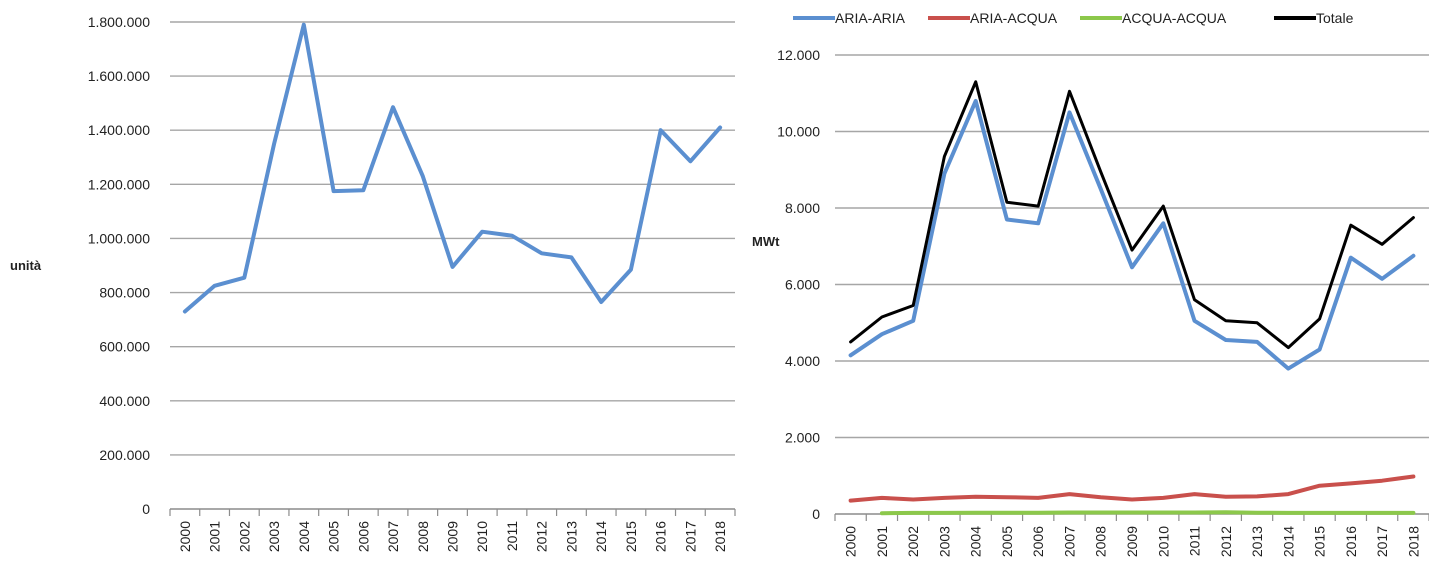 Image resolution: width=1429 pixels, height=562 pixels. What do you see at coordinates (798, 132) in the screenshot?
I see `y-tick-label: 10.000` at bounding box center [798, 132].